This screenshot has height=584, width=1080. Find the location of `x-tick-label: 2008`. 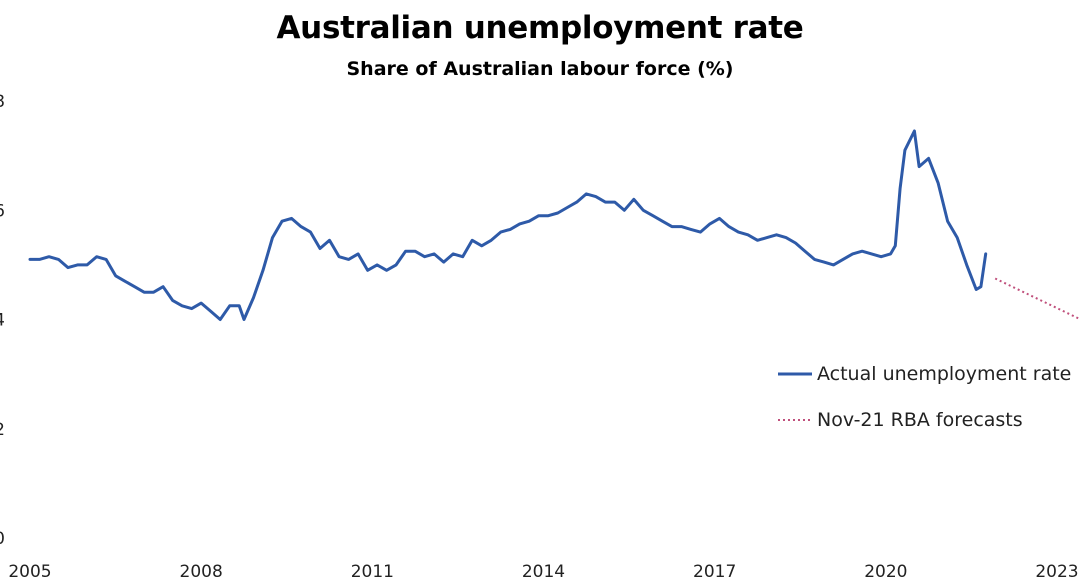

x-tick-label: 2008 is located at coordinates (201, 572).